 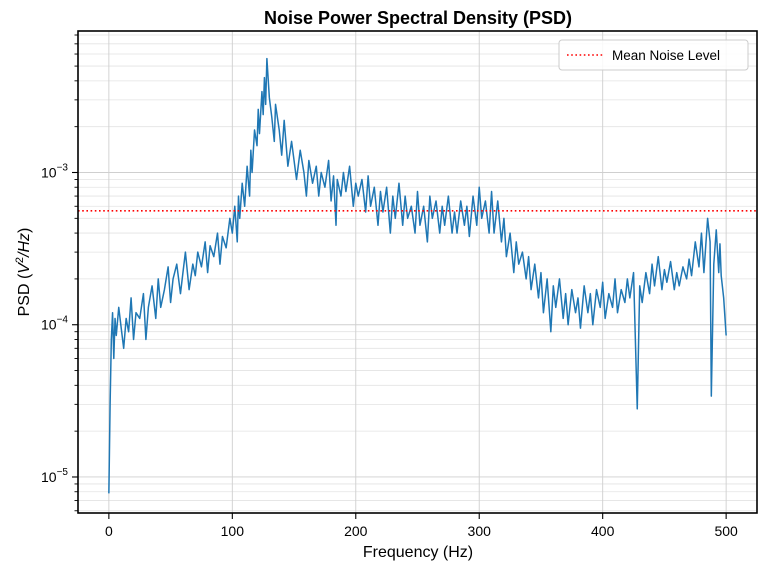 What do you see at coordinates (54, 476) in the screenshot?
I see `y-tick-label: 10⁻⁵` at bounding box center [54, 476].